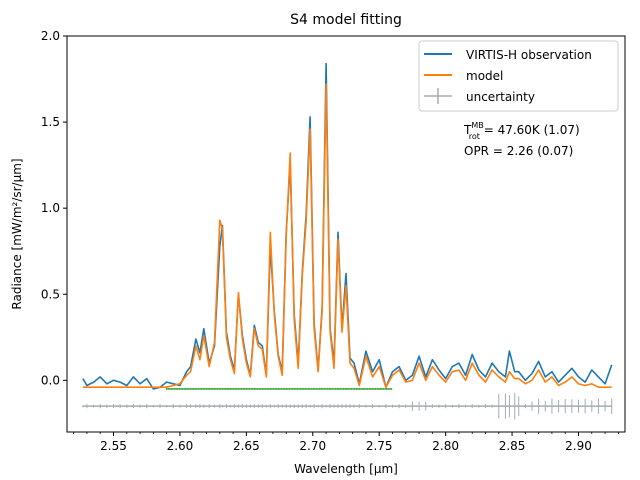 The height and width of the screenshot is (480, 640). I want to click on legend-label-model: model, so click(484, 76).